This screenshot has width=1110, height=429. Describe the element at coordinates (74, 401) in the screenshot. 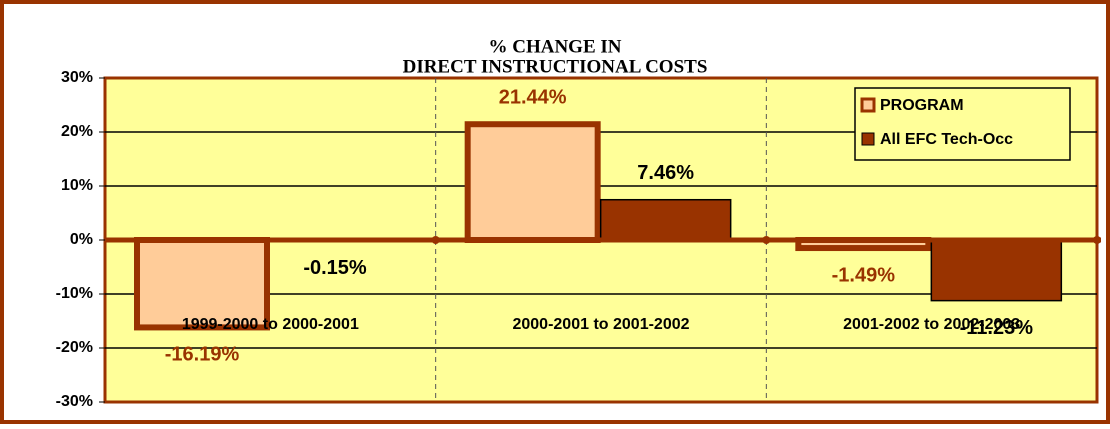

I see `y-tick-label: -30%` at that location.